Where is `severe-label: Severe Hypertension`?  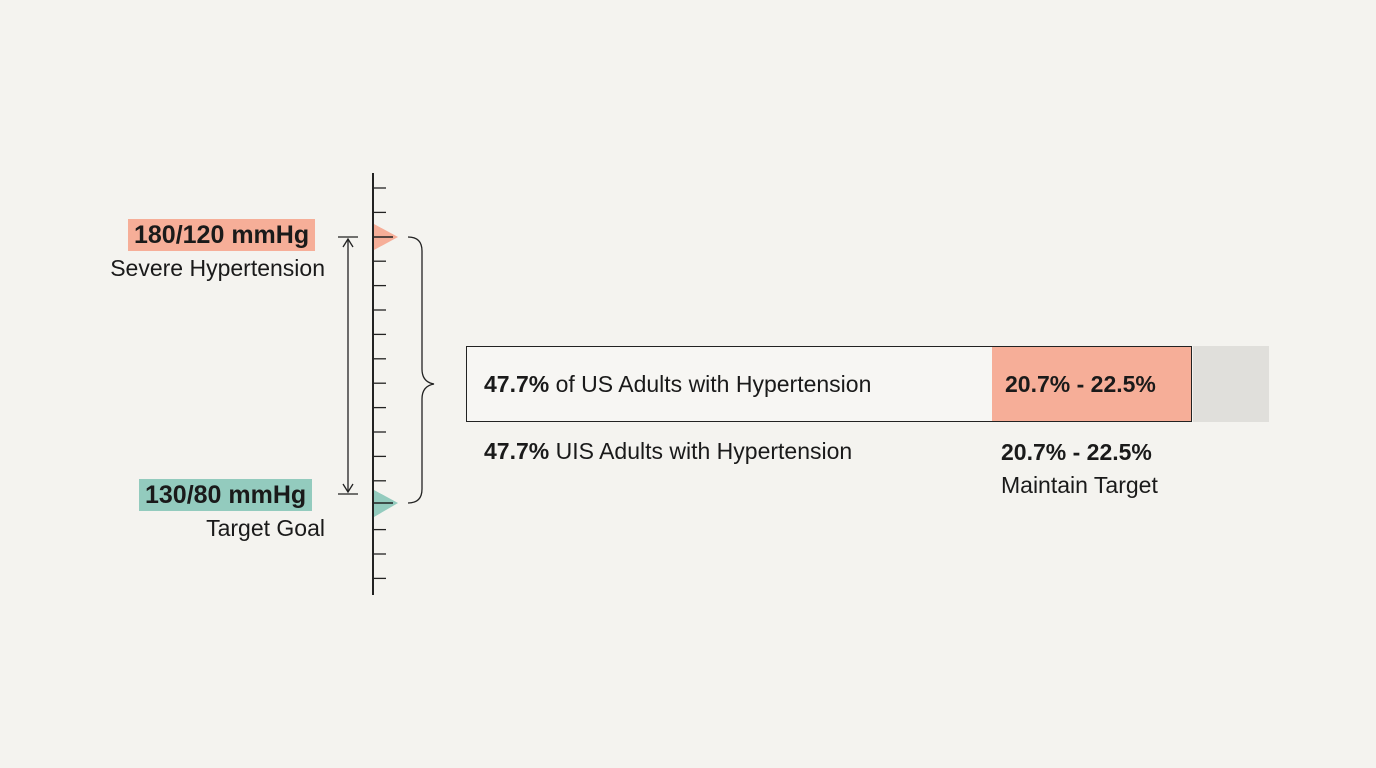
severe-label: Severe Hypertension is located at coordinates (217, 268).